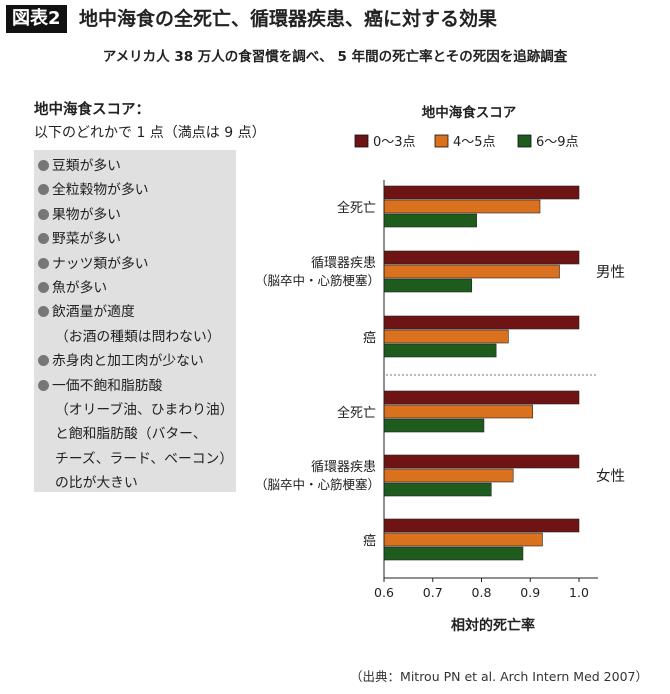 Image resolution: width=670 pixels, height=694 pixels. What do you see at coordinates (100, 190) in the screenshot?
I see `score-criterion-text: 全粒穀物が多い` at bounding box center [100, 190].